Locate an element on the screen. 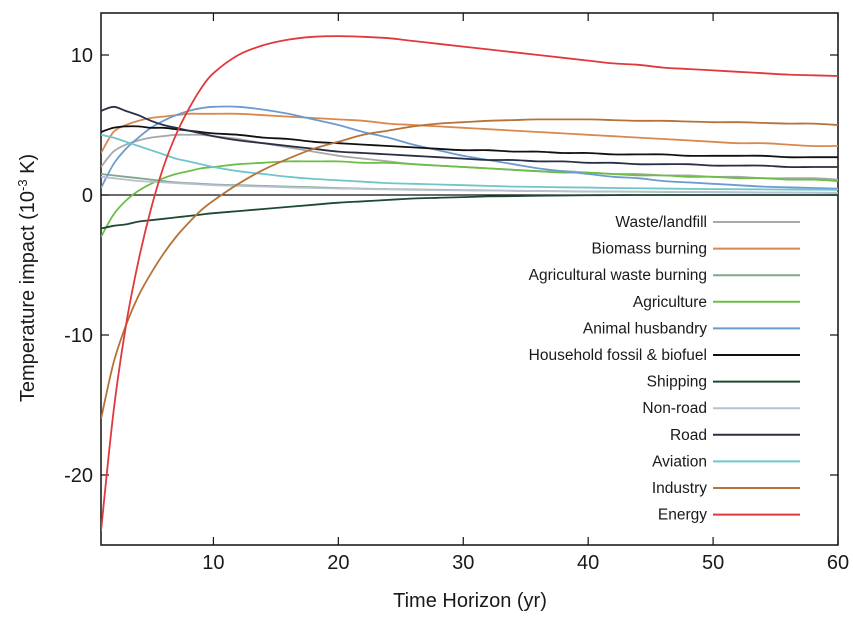  y-axis-title-main: Temperature impact (10 is located at coordinates (28, 296).